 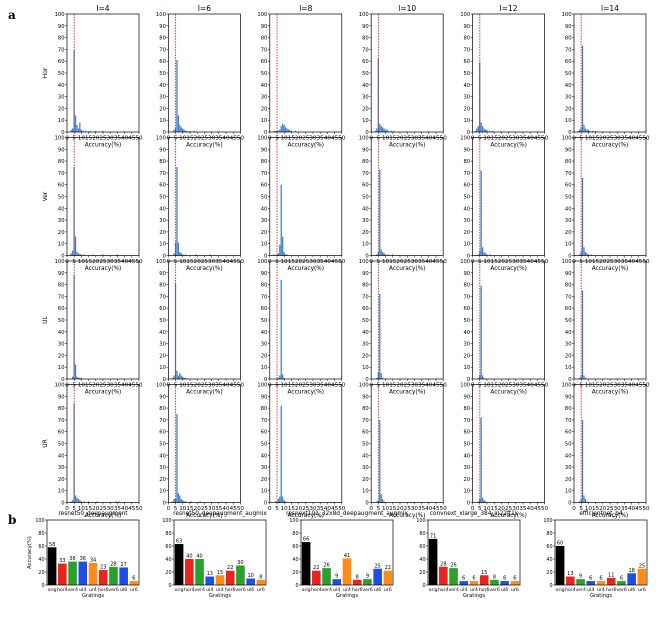 What do you see at coordinates (568, 86) in the screenshot?
I see `y-tick-label: 40` at bounding box center [568, 86].